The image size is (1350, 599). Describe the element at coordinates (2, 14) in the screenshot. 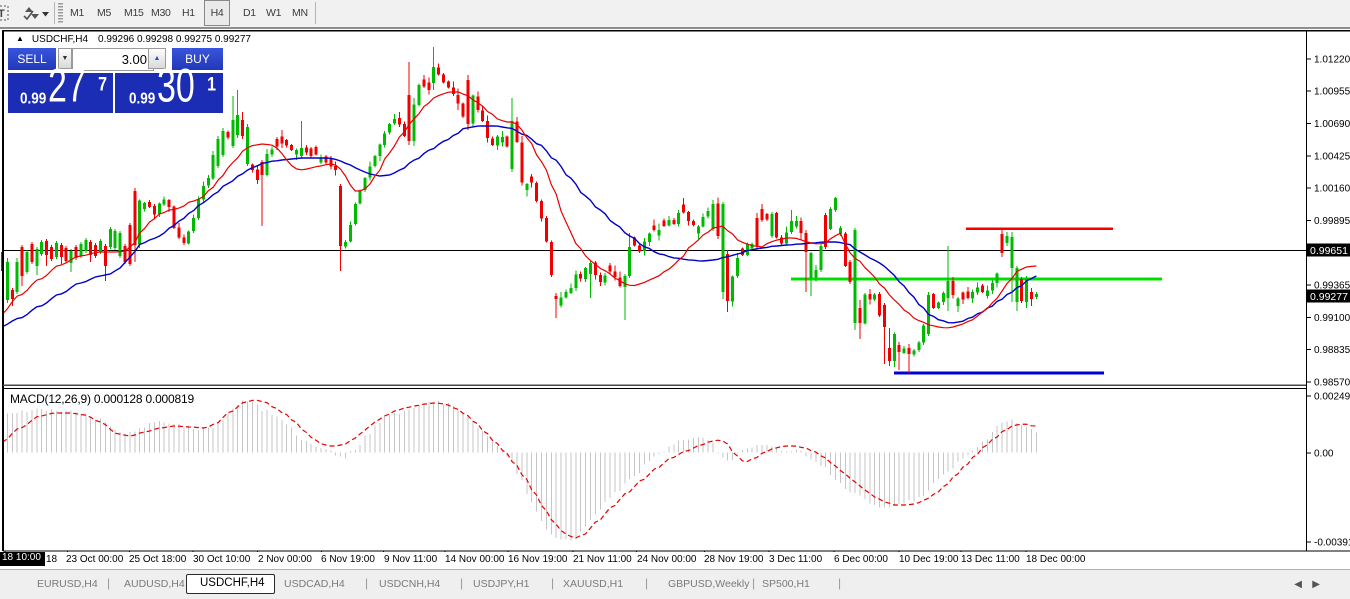

I see `svg-text: T` at that location.